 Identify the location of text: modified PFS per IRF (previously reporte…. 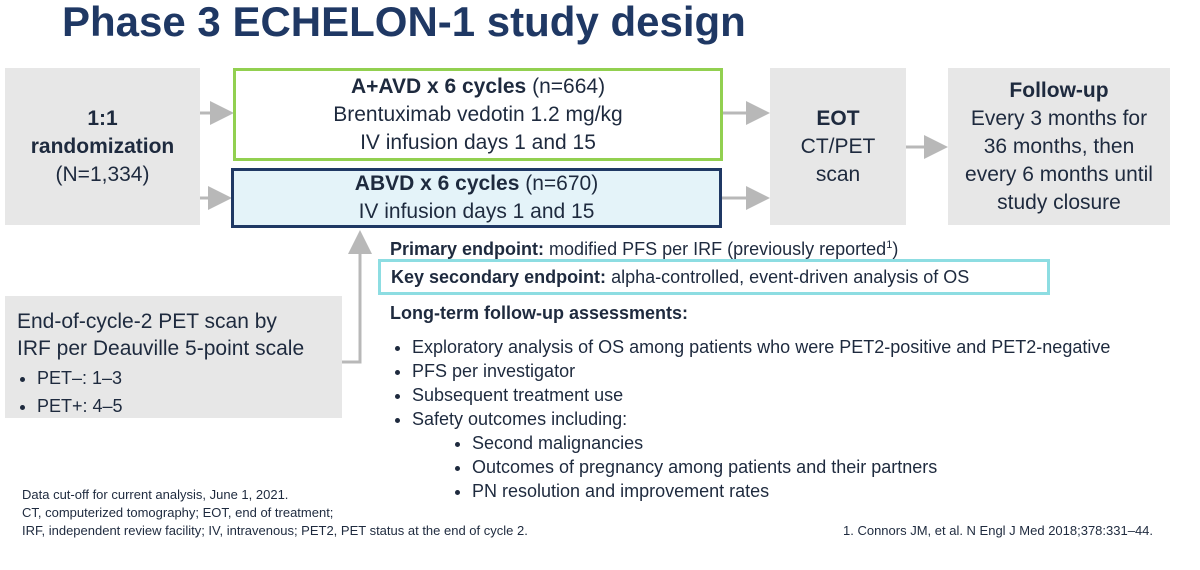
(718, 249).